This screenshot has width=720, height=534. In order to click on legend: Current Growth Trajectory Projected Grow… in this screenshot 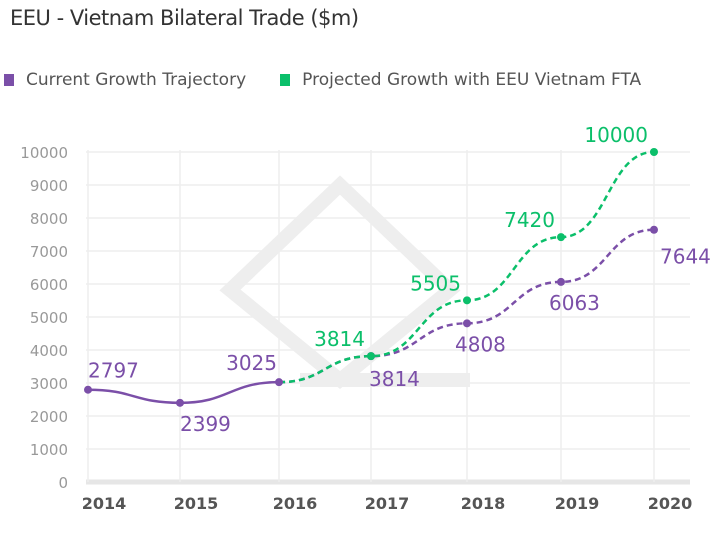, I will do `click(322, 80)`.